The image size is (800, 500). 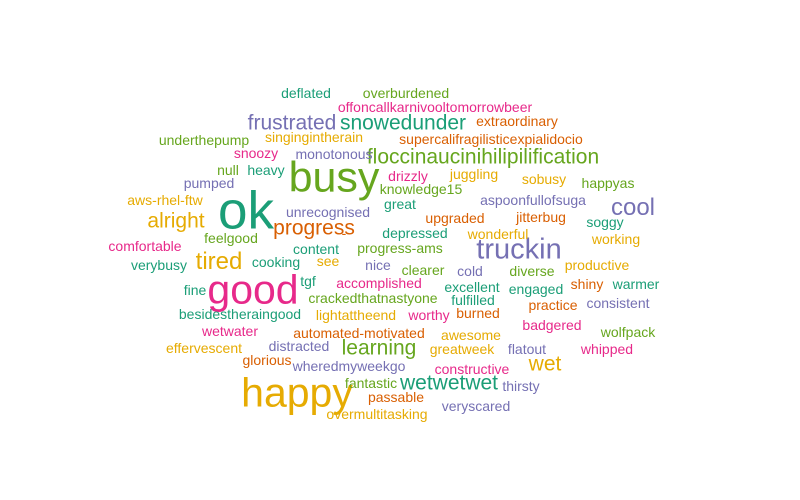 I want to click on cloud-word: passable, so click(x=396, y=397).